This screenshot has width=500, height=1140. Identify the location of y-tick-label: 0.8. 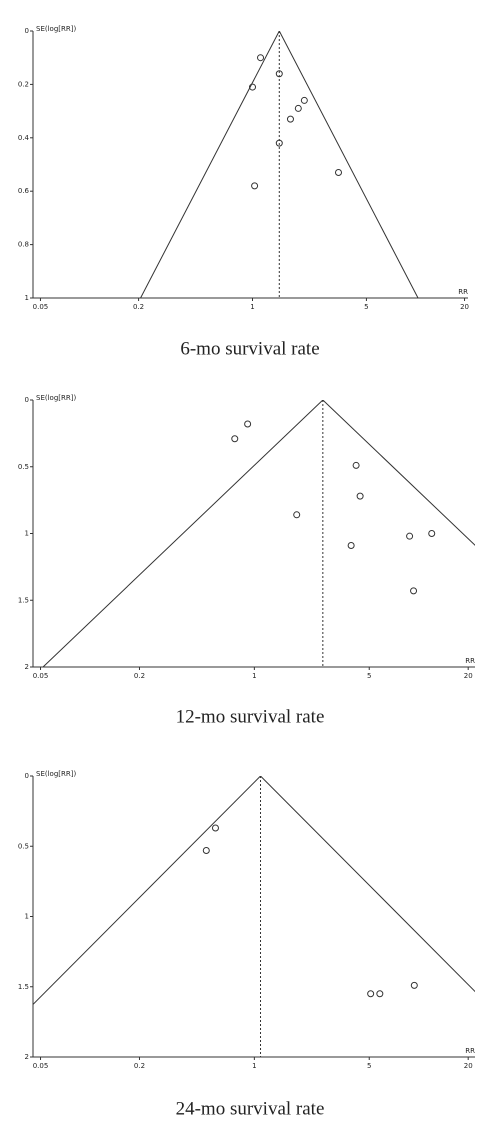
(23, 245).